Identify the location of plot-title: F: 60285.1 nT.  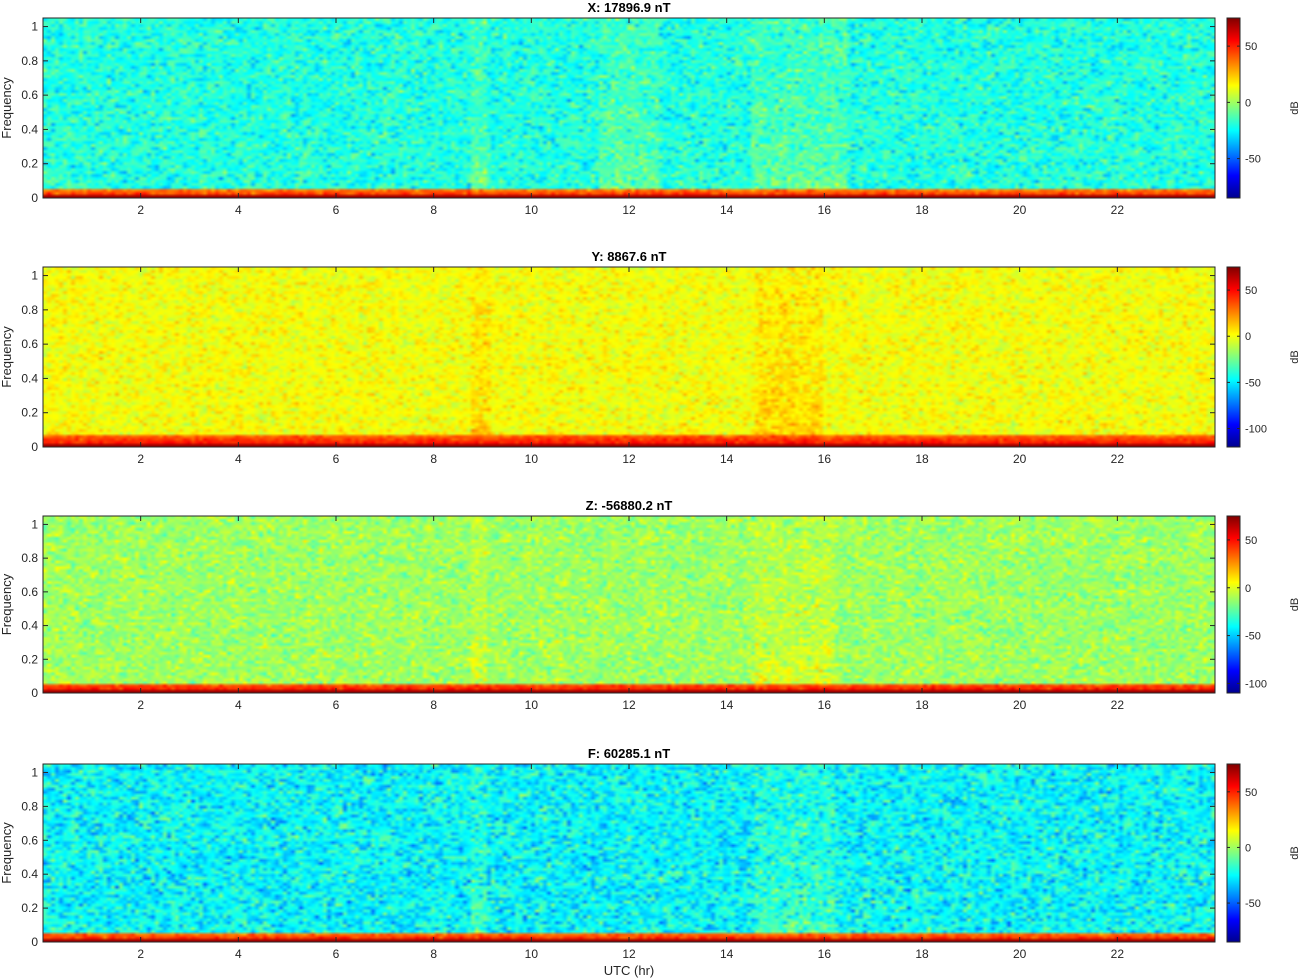
(629, 753).